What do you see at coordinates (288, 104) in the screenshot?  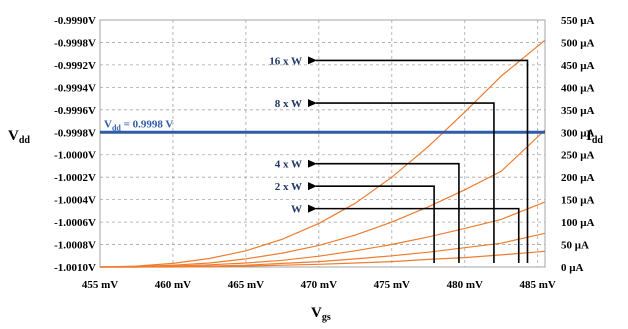 I see `annotation-8xw: 8 x W` at bounding box center [288, 104].